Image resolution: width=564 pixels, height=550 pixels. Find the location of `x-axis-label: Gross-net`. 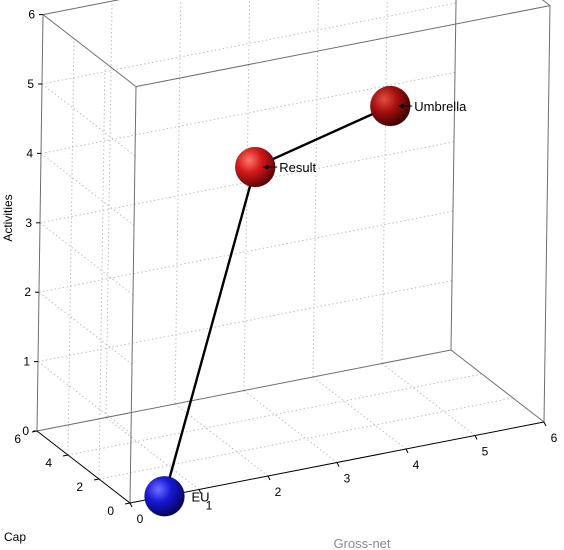

x-axis-label: Gross-net is located at coordinates (361, 543).